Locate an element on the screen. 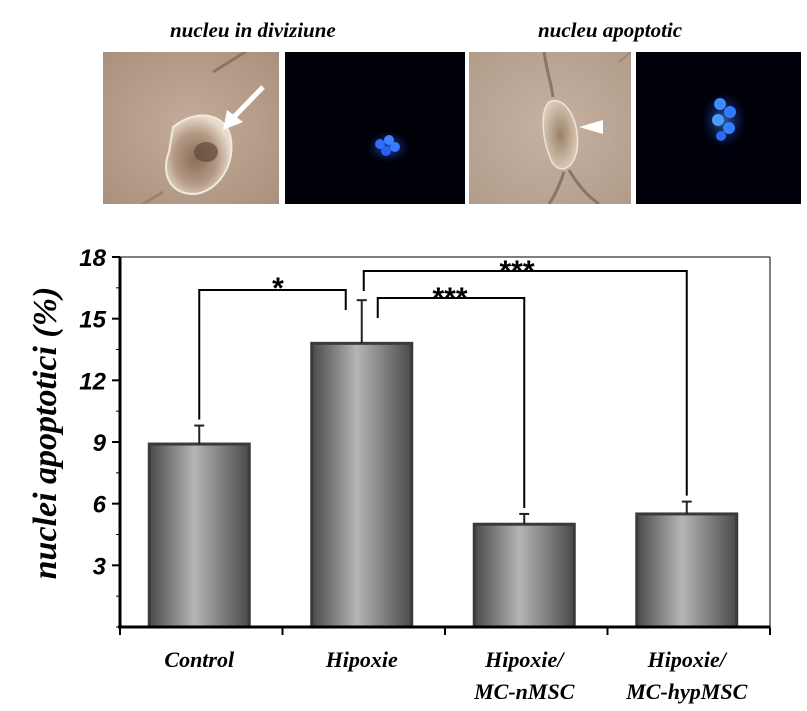  phase-contrast-apoptotic-cell-image is located at coordinates (550, 128).